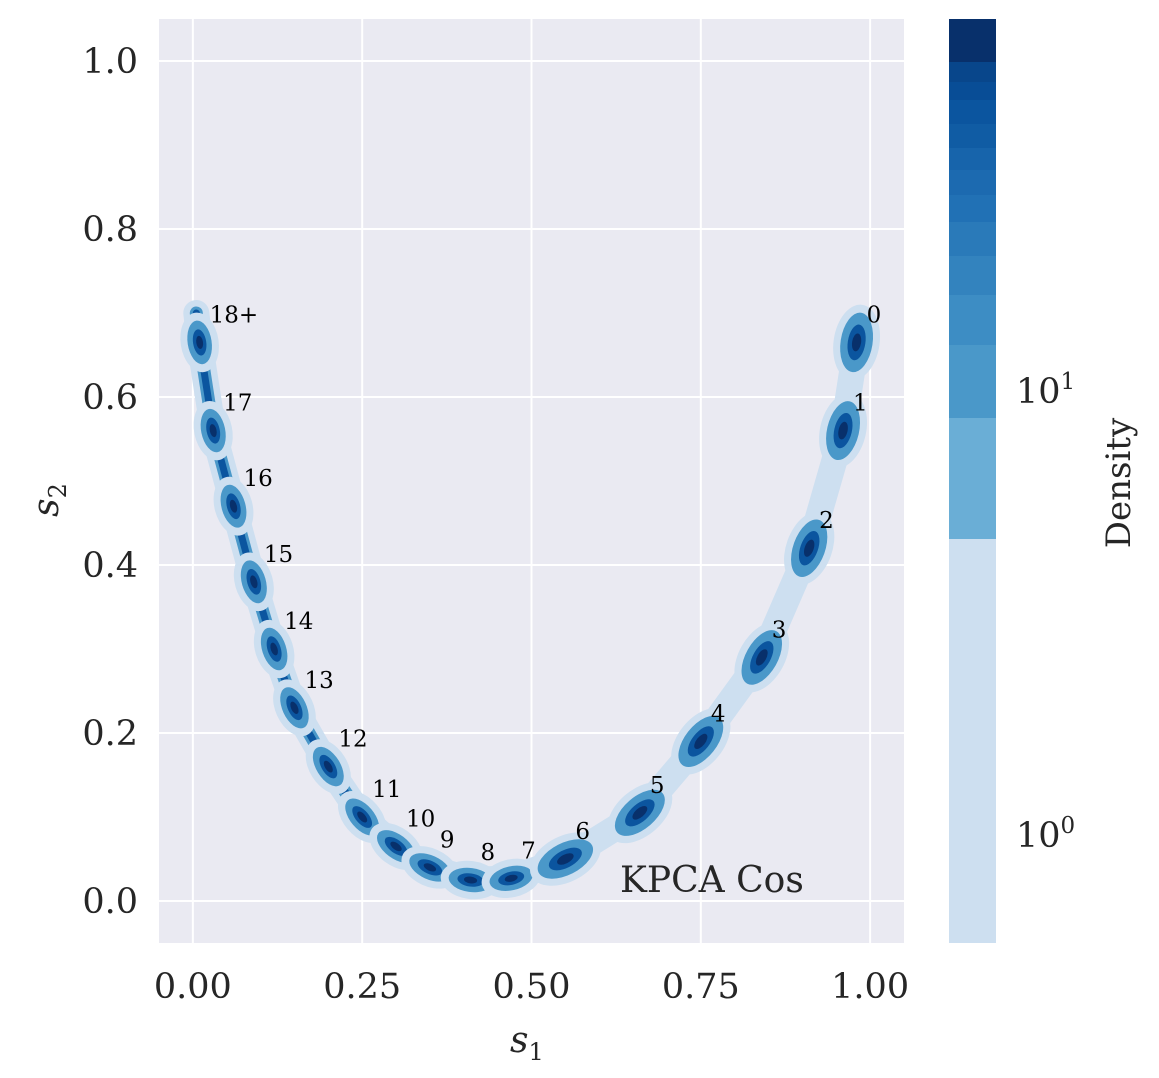 This screenshot has height=1078, width=1159. I want to click on x-tick-label: 0.50, so click(532, 987).